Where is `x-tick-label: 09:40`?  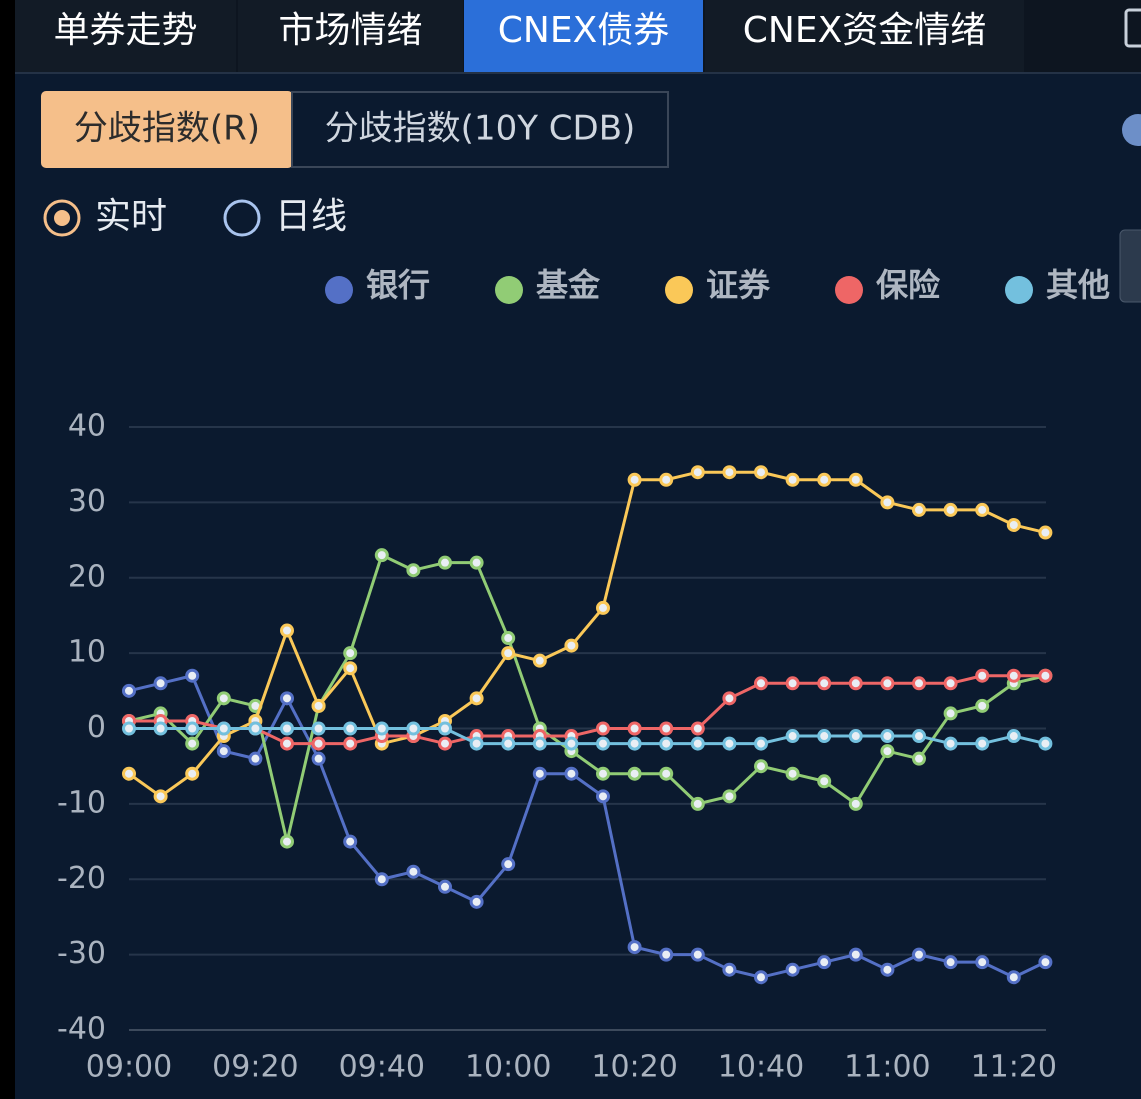 x-tick-label: 09:40 is located at coordinates (382, 1067).